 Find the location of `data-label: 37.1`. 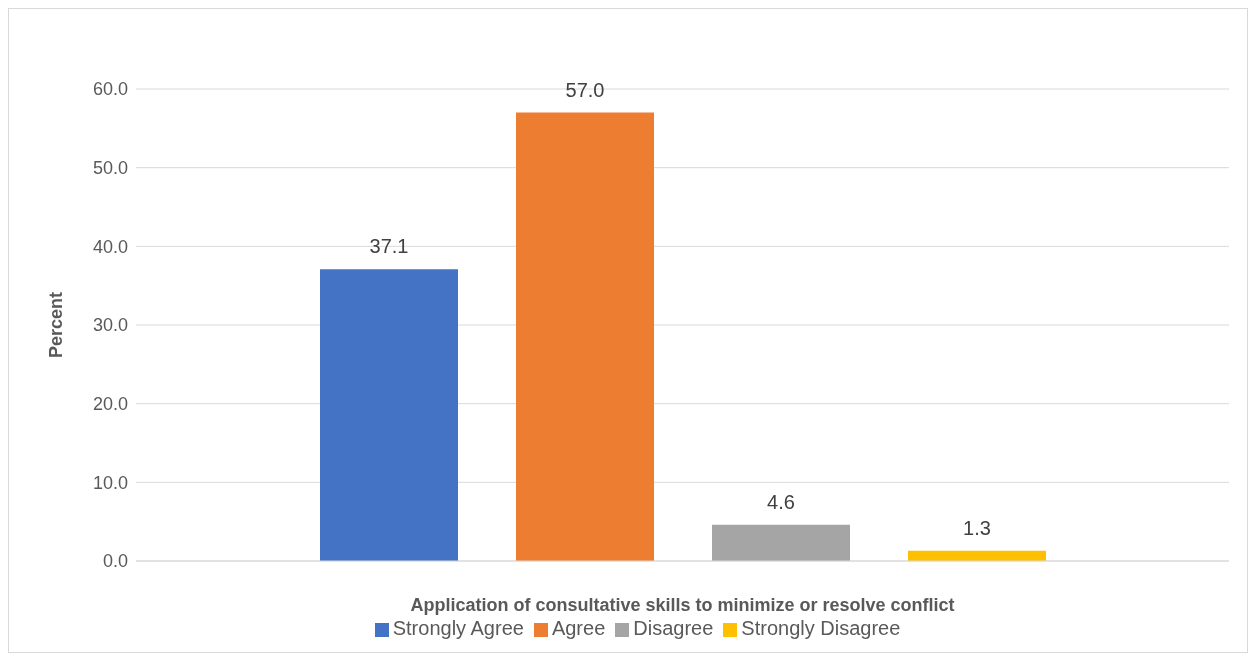

data-label: 37.1 is located at coordinates (389, 246).